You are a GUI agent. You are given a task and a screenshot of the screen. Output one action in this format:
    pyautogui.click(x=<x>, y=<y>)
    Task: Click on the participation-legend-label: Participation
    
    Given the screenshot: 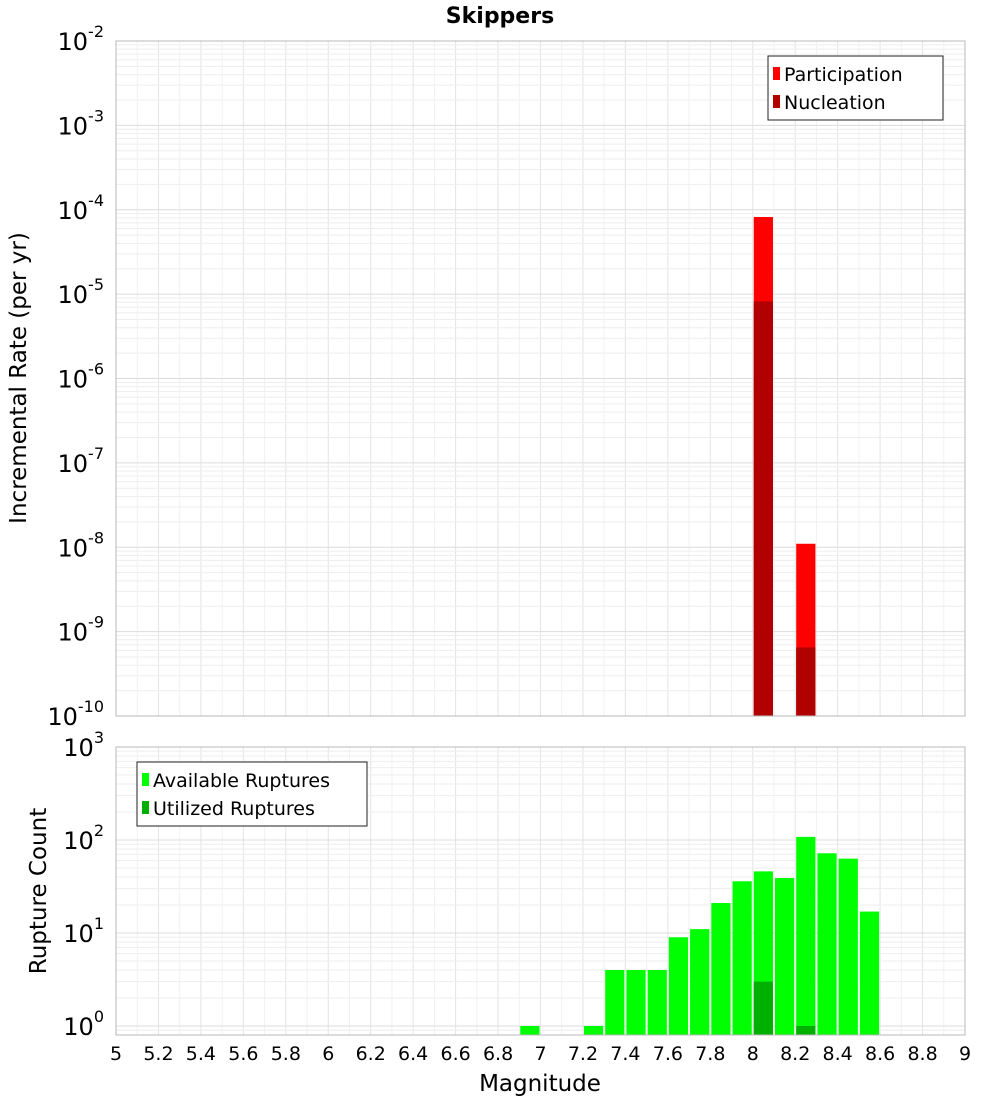 What is the action you would take?
    pyautogui.click(x=843, y=75)
    